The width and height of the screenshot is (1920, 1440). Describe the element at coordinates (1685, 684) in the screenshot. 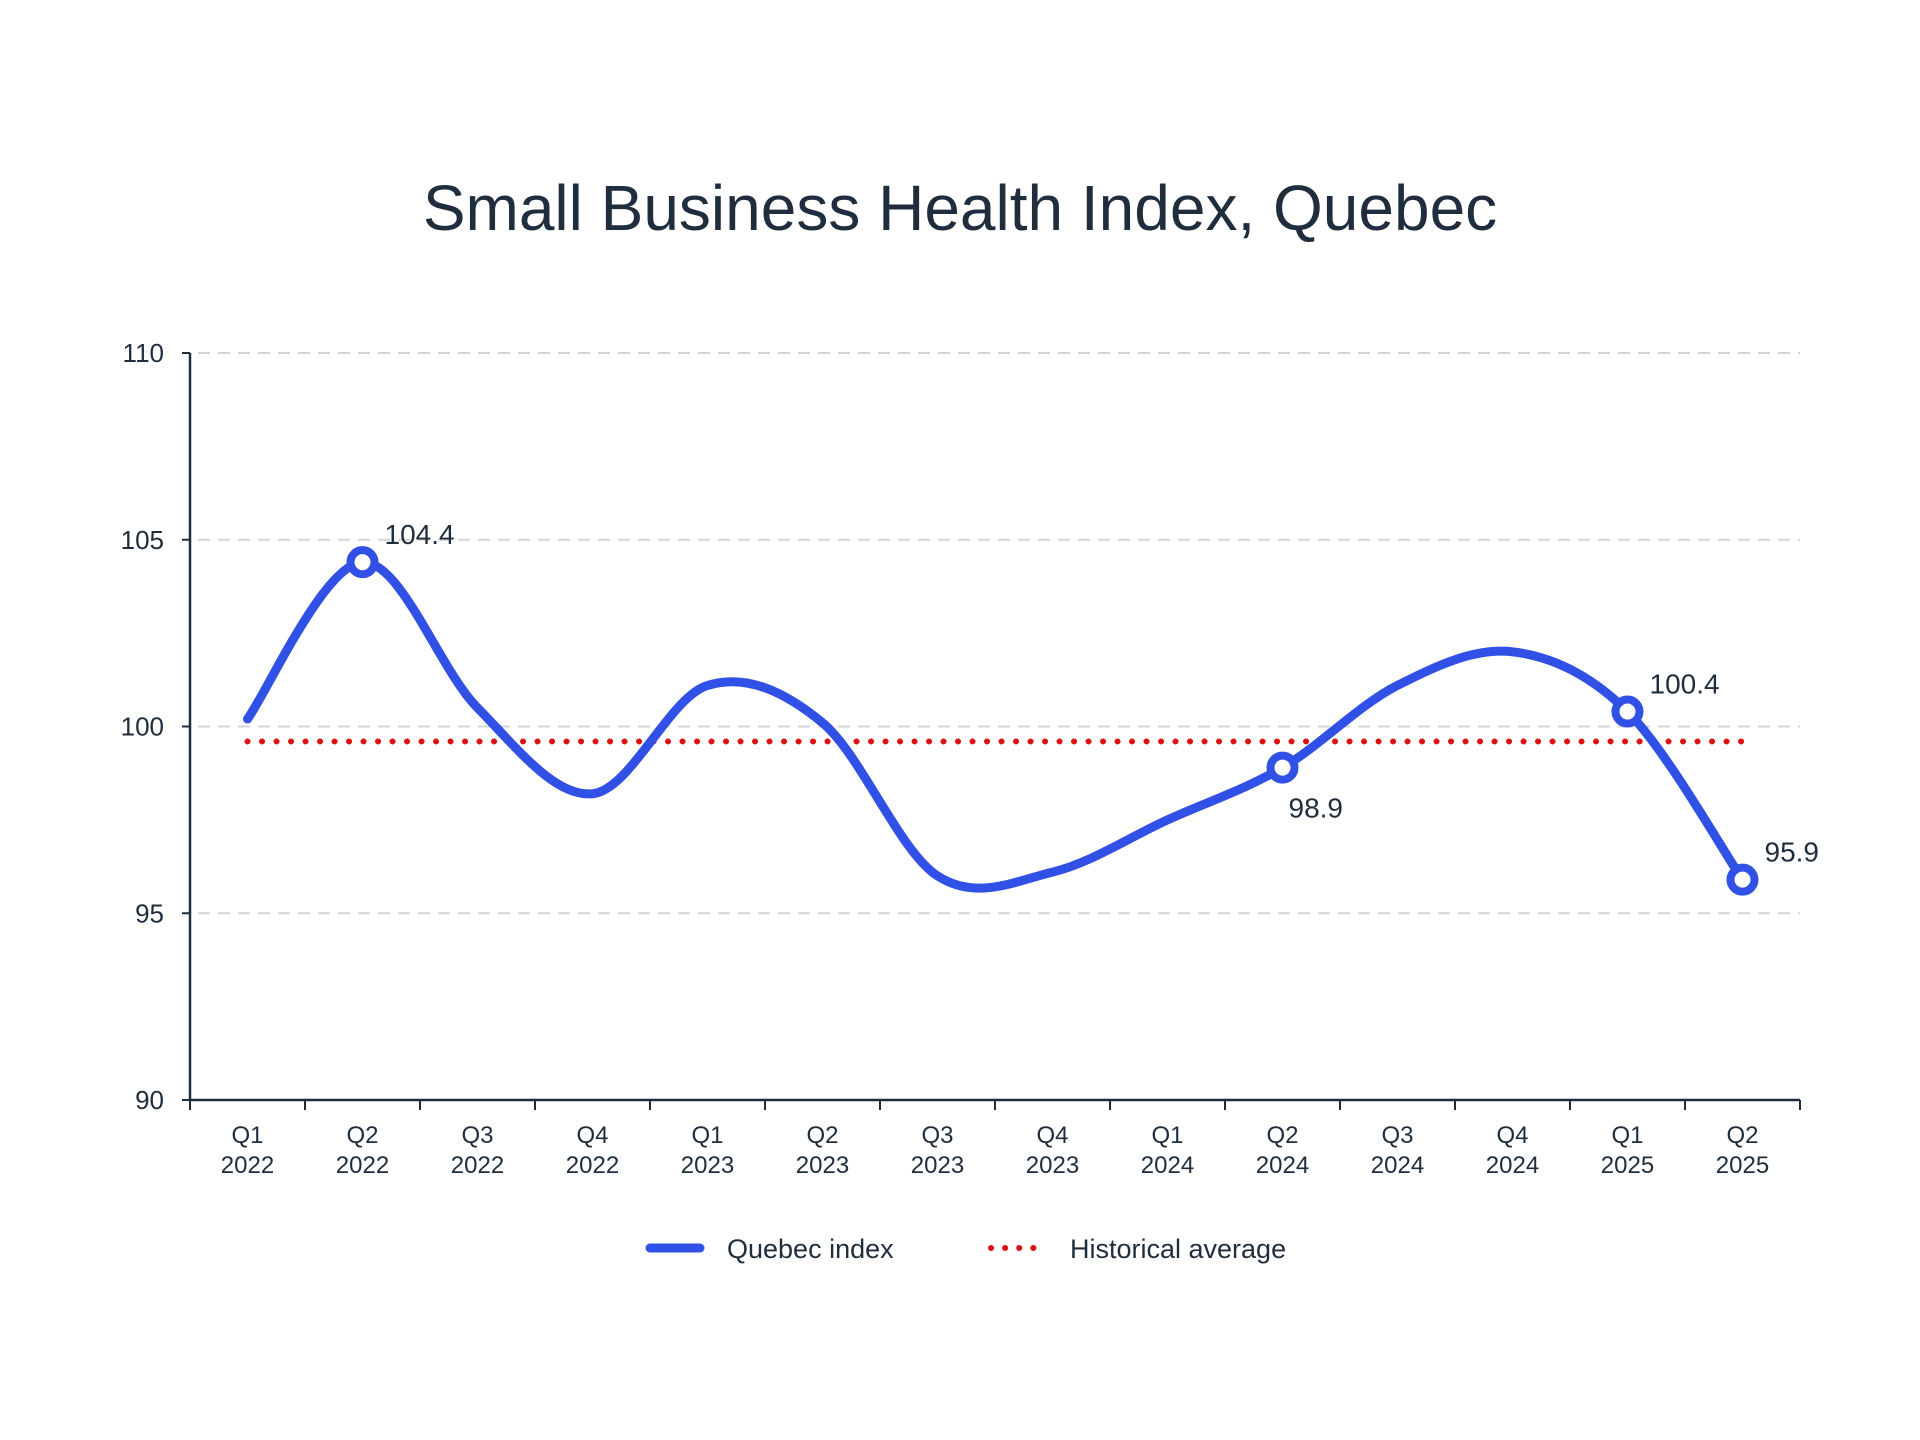

I see `data-label: 100.4` at that location.